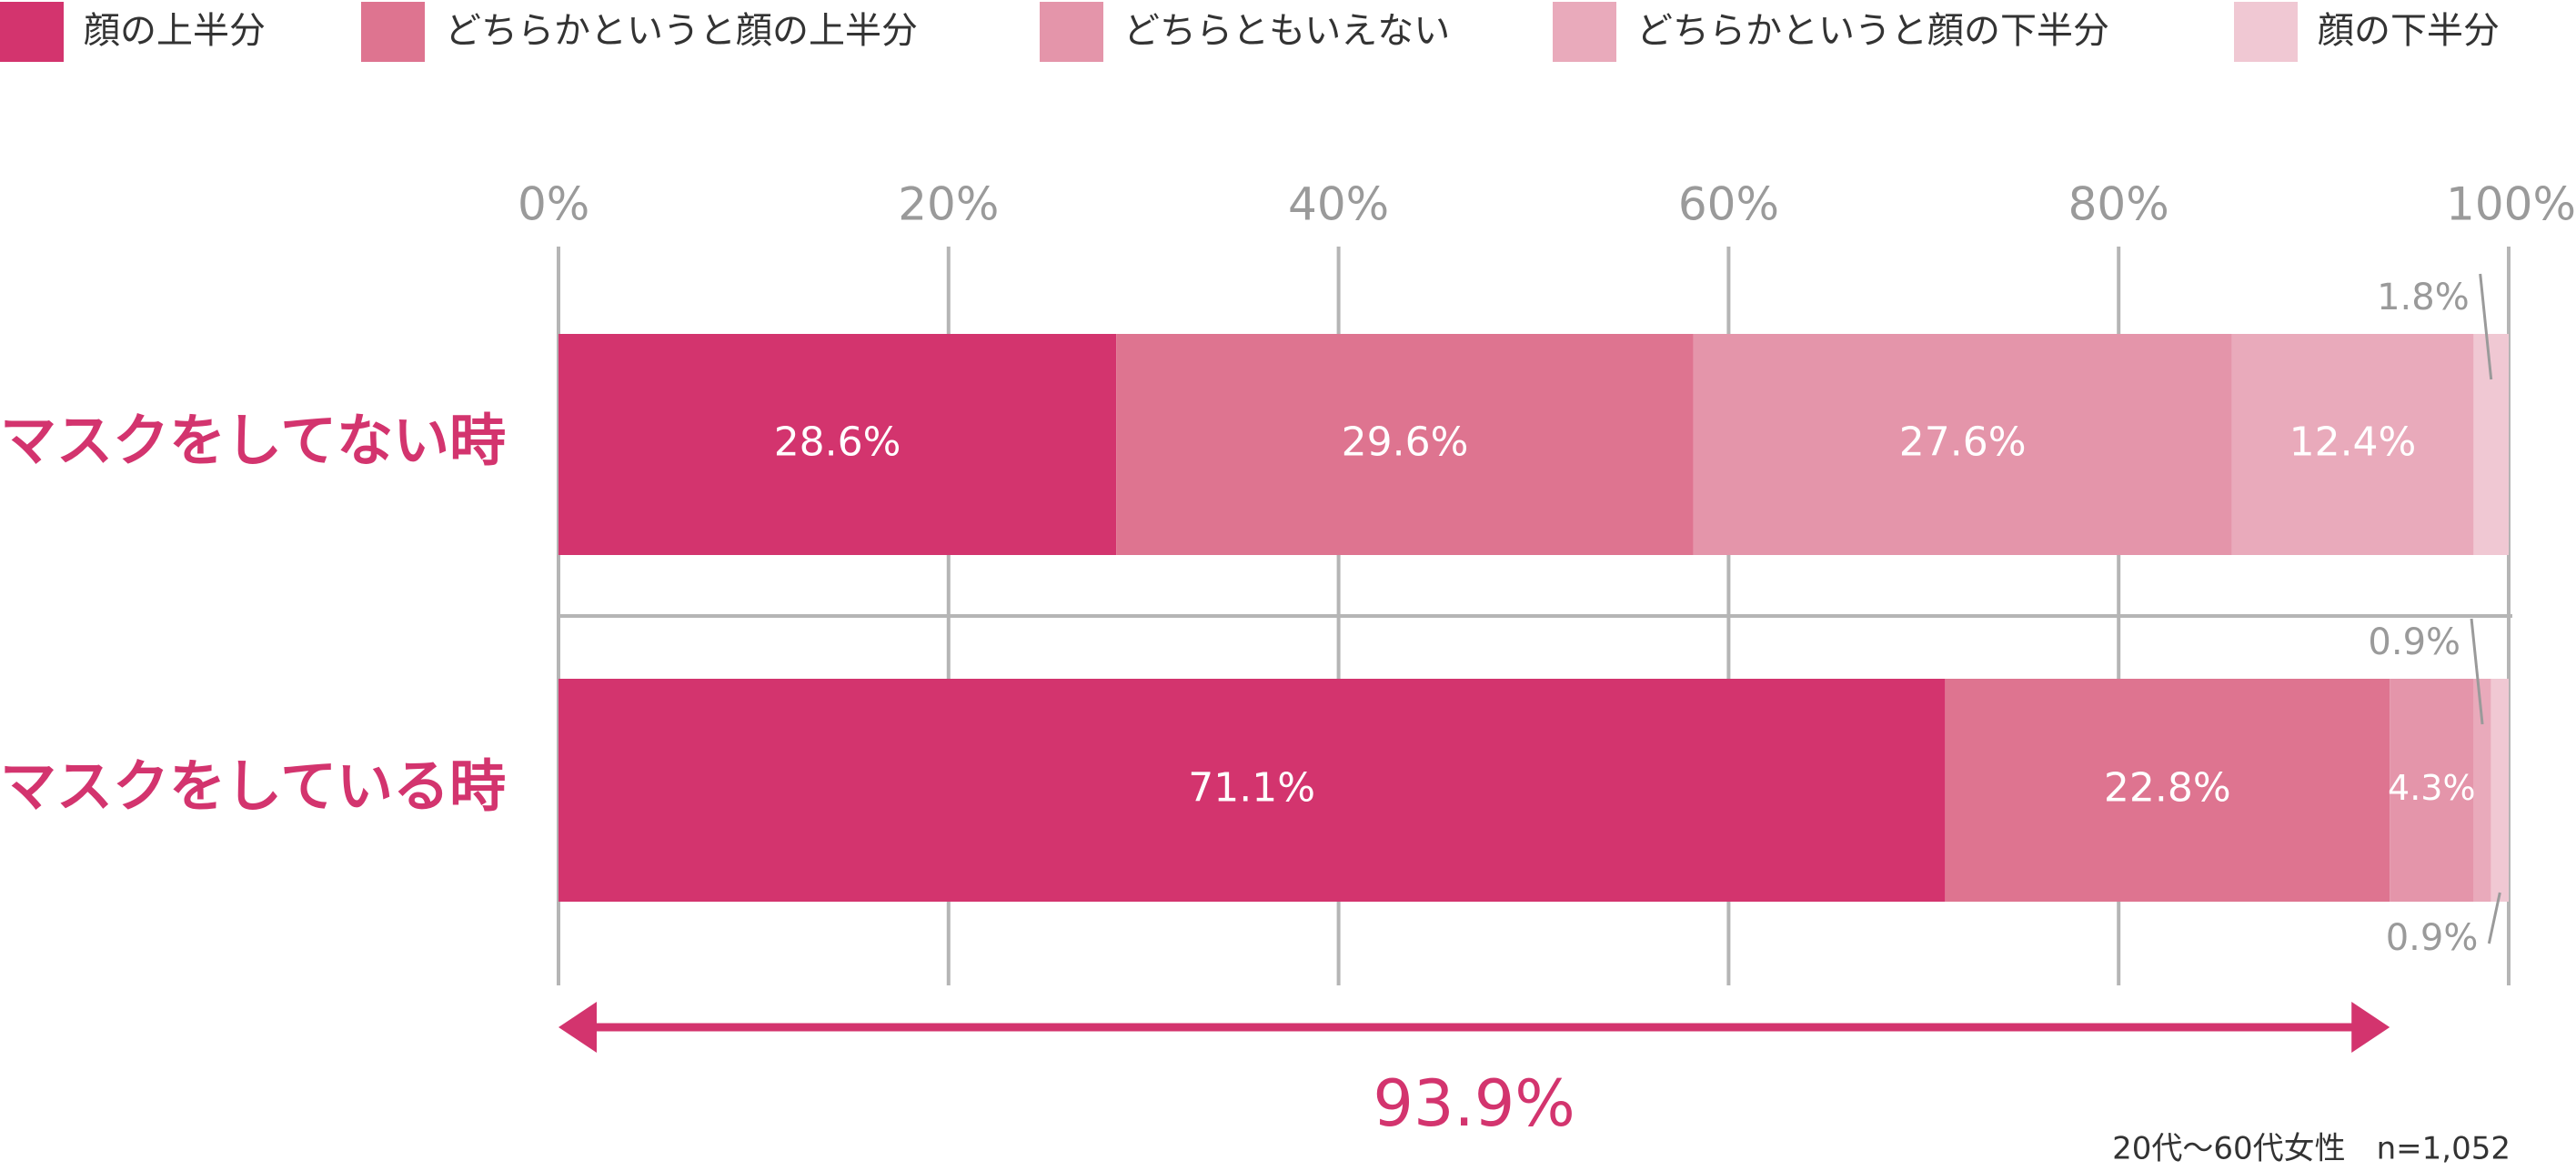  I want to click on value-label: 29.6%, so click(1405, 442).